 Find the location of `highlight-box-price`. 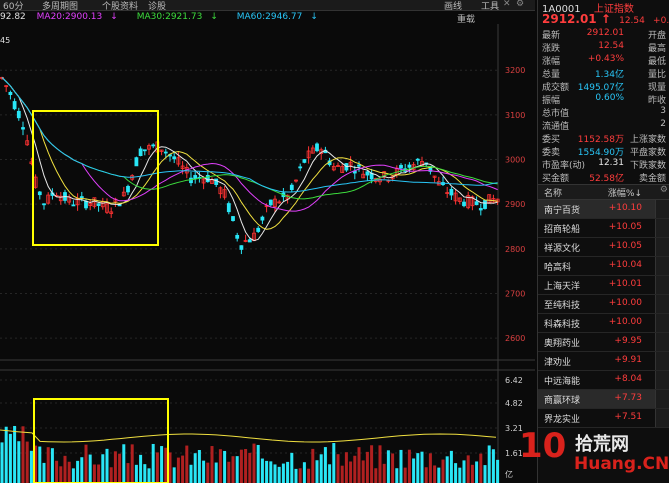

highlight-box-price is located at coordinates (95, 178).